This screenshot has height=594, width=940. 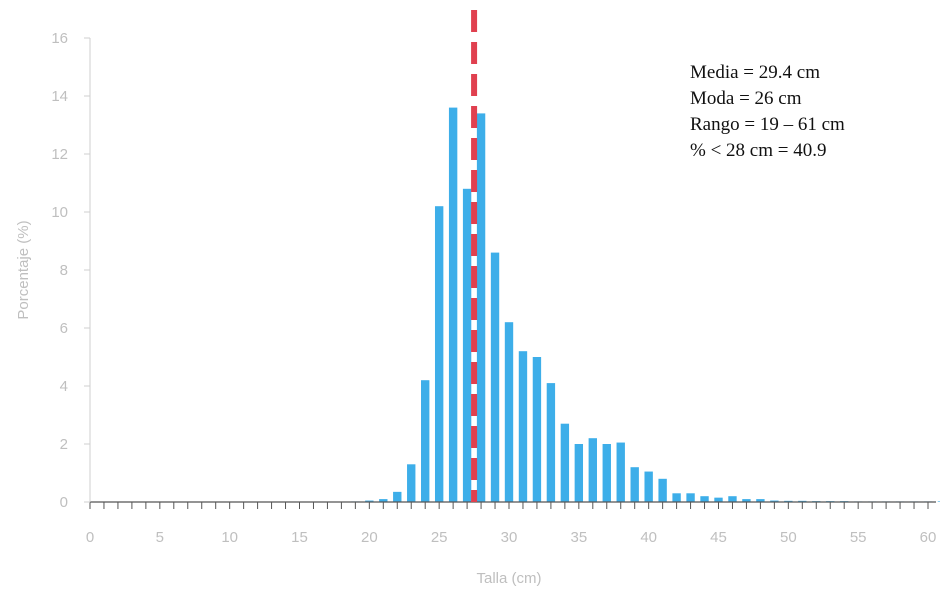 What do you see at coordinates (928, 537) in the screenshot?
I see `x-tick-label-60: 60` at bounding box center [928, 537].